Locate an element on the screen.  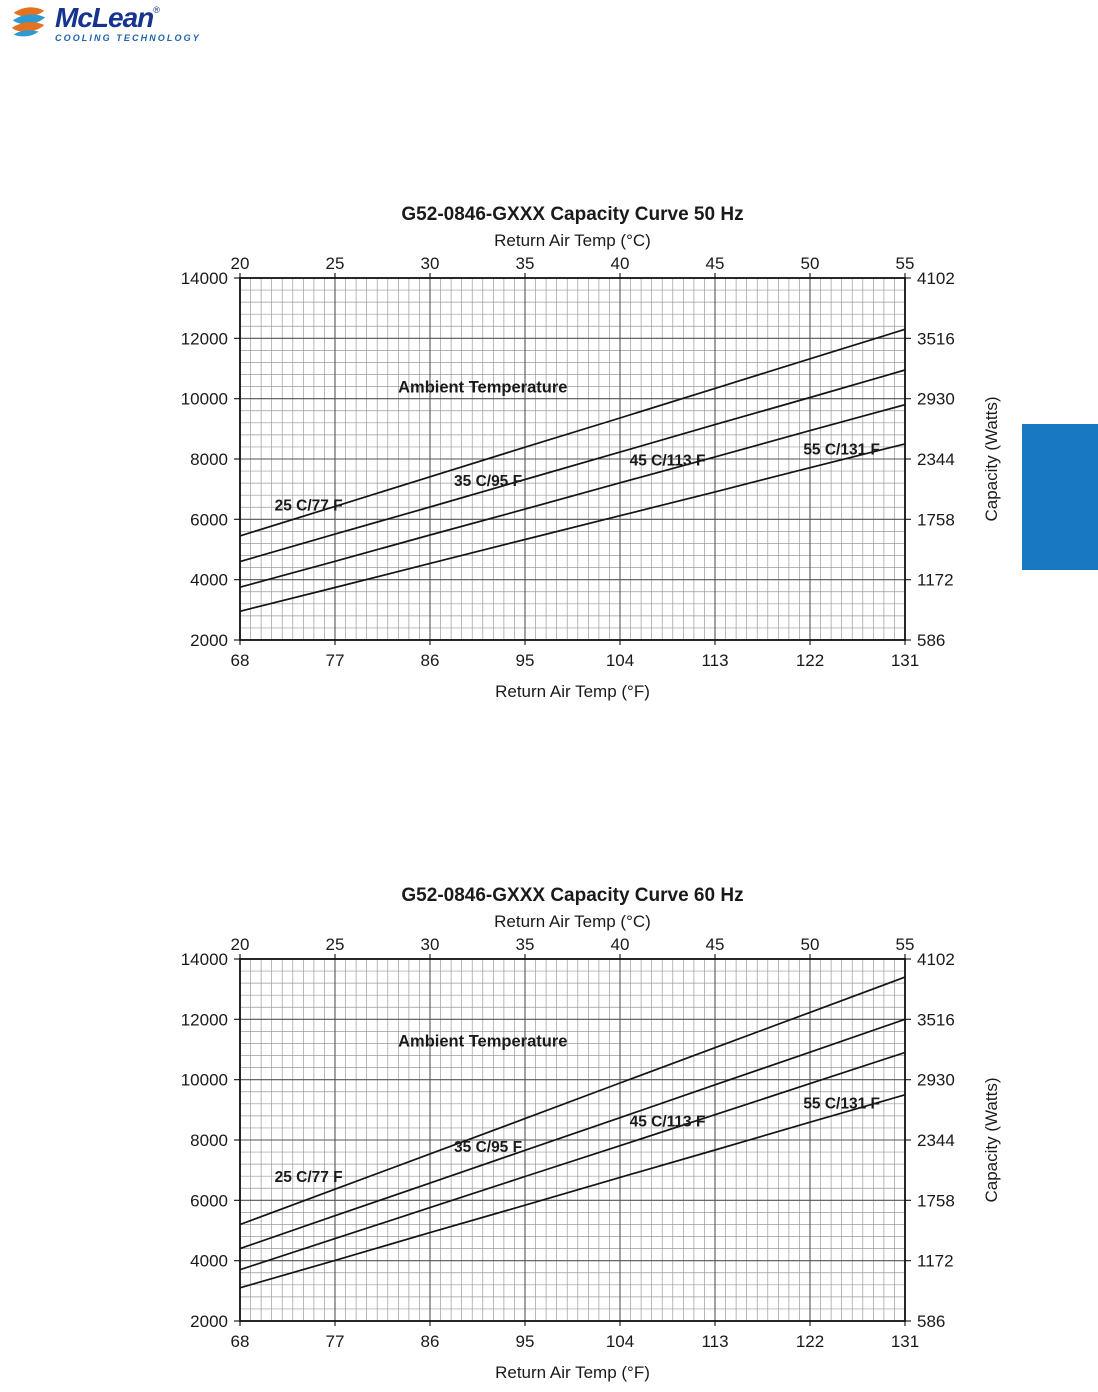
chart-title: G52-0846-GXXX Capacity Curve 60 Hz is located at coordinates (572, 895).